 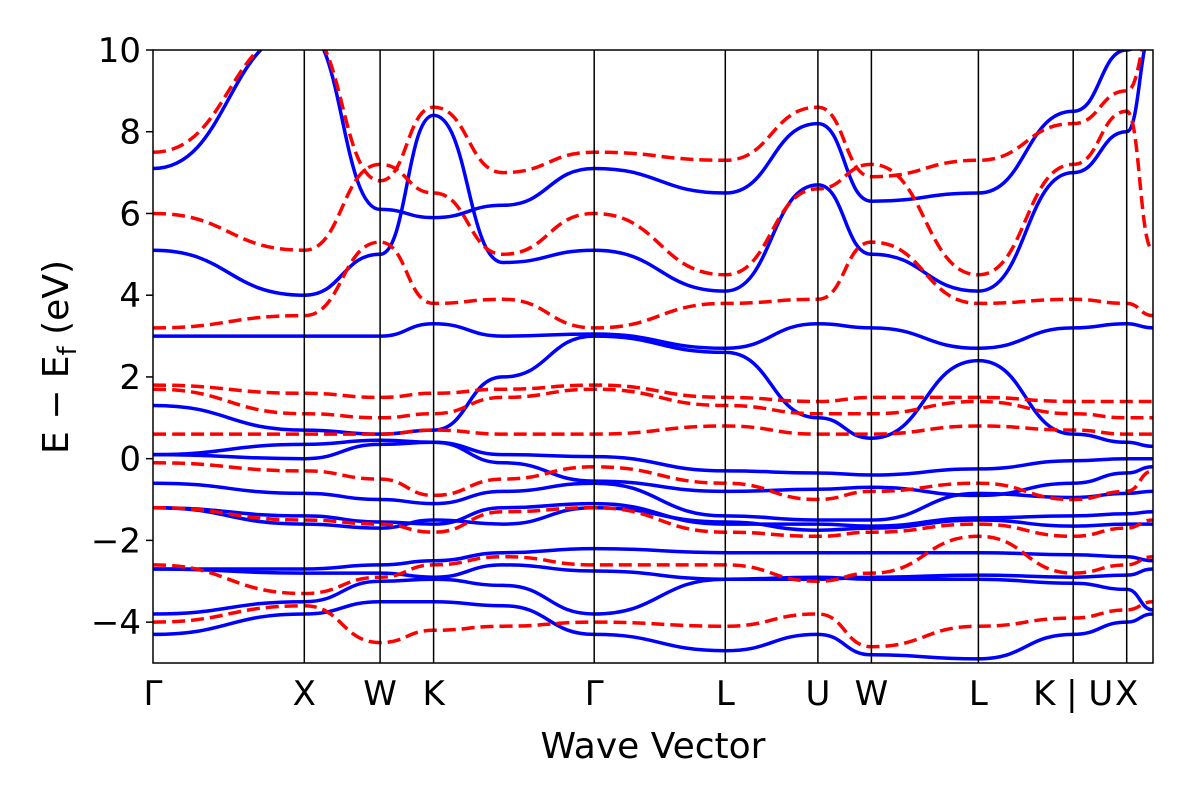 I want to click on x-tick-label-10: X, so click(x=1126, y=694).